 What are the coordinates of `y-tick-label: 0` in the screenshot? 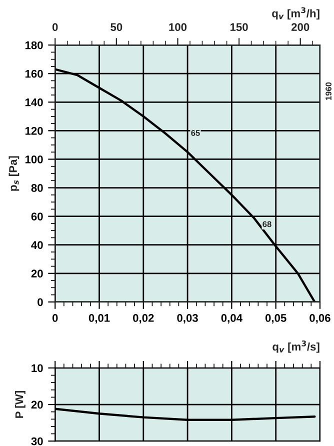 It's located at (40, 302).